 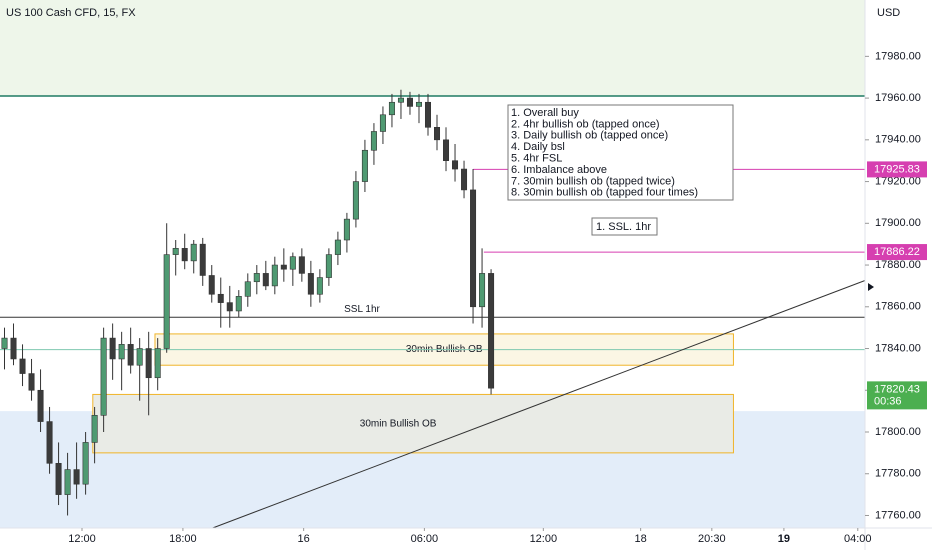 I want to click on chart-title: US 100 Cash CFD, 15, FX, so click(x=71, y=13).